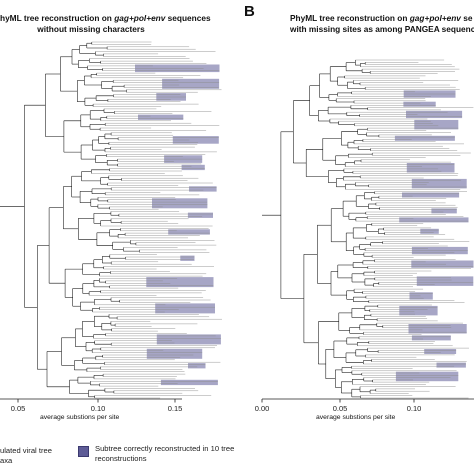  I want to click on x-axis-a: 0.05 0.10 0.15, so click(91, 405).